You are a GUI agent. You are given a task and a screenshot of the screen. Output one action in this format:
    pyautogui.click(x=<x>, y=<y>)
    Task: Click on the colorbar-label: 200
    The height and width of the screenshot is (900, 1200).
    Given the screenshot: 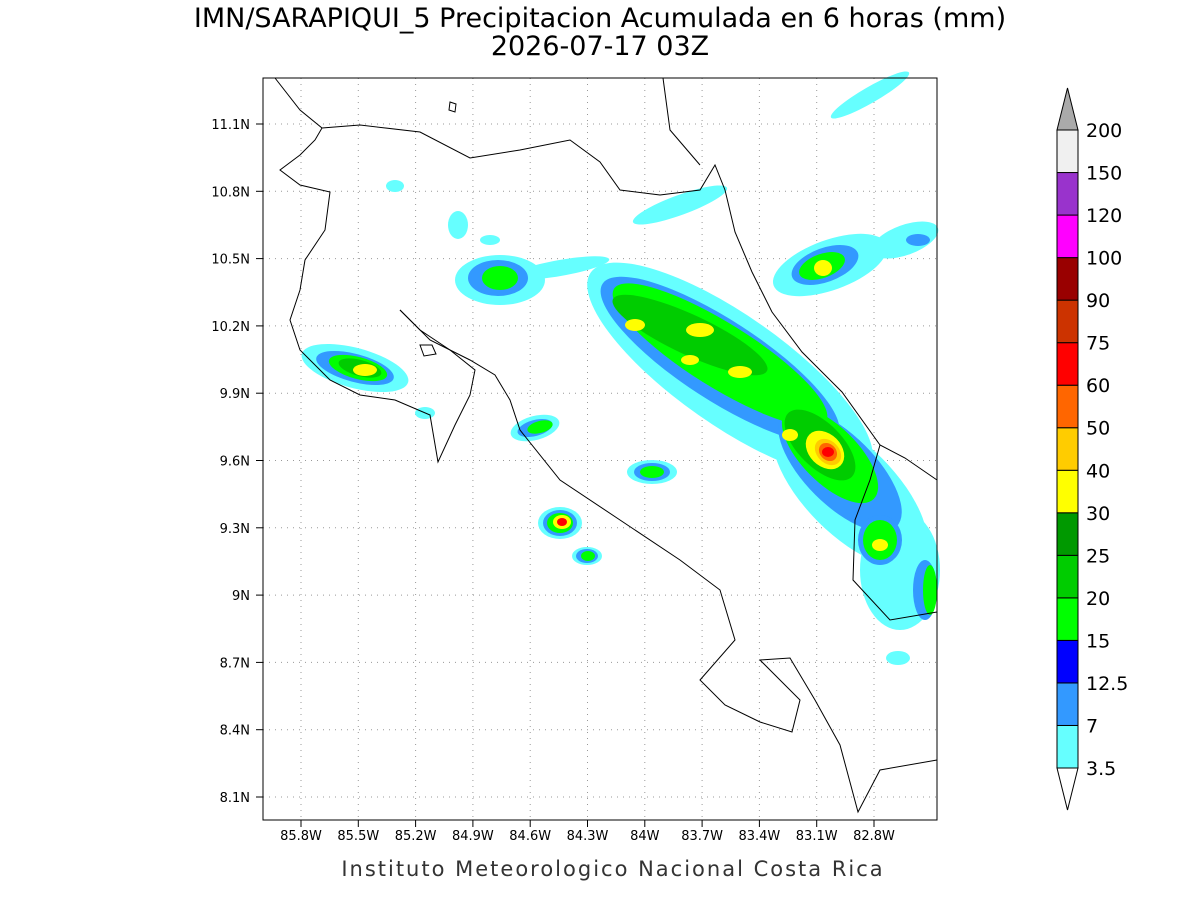 What is the action you would take?
    pyautogui.click(x=1104, y=131)
    